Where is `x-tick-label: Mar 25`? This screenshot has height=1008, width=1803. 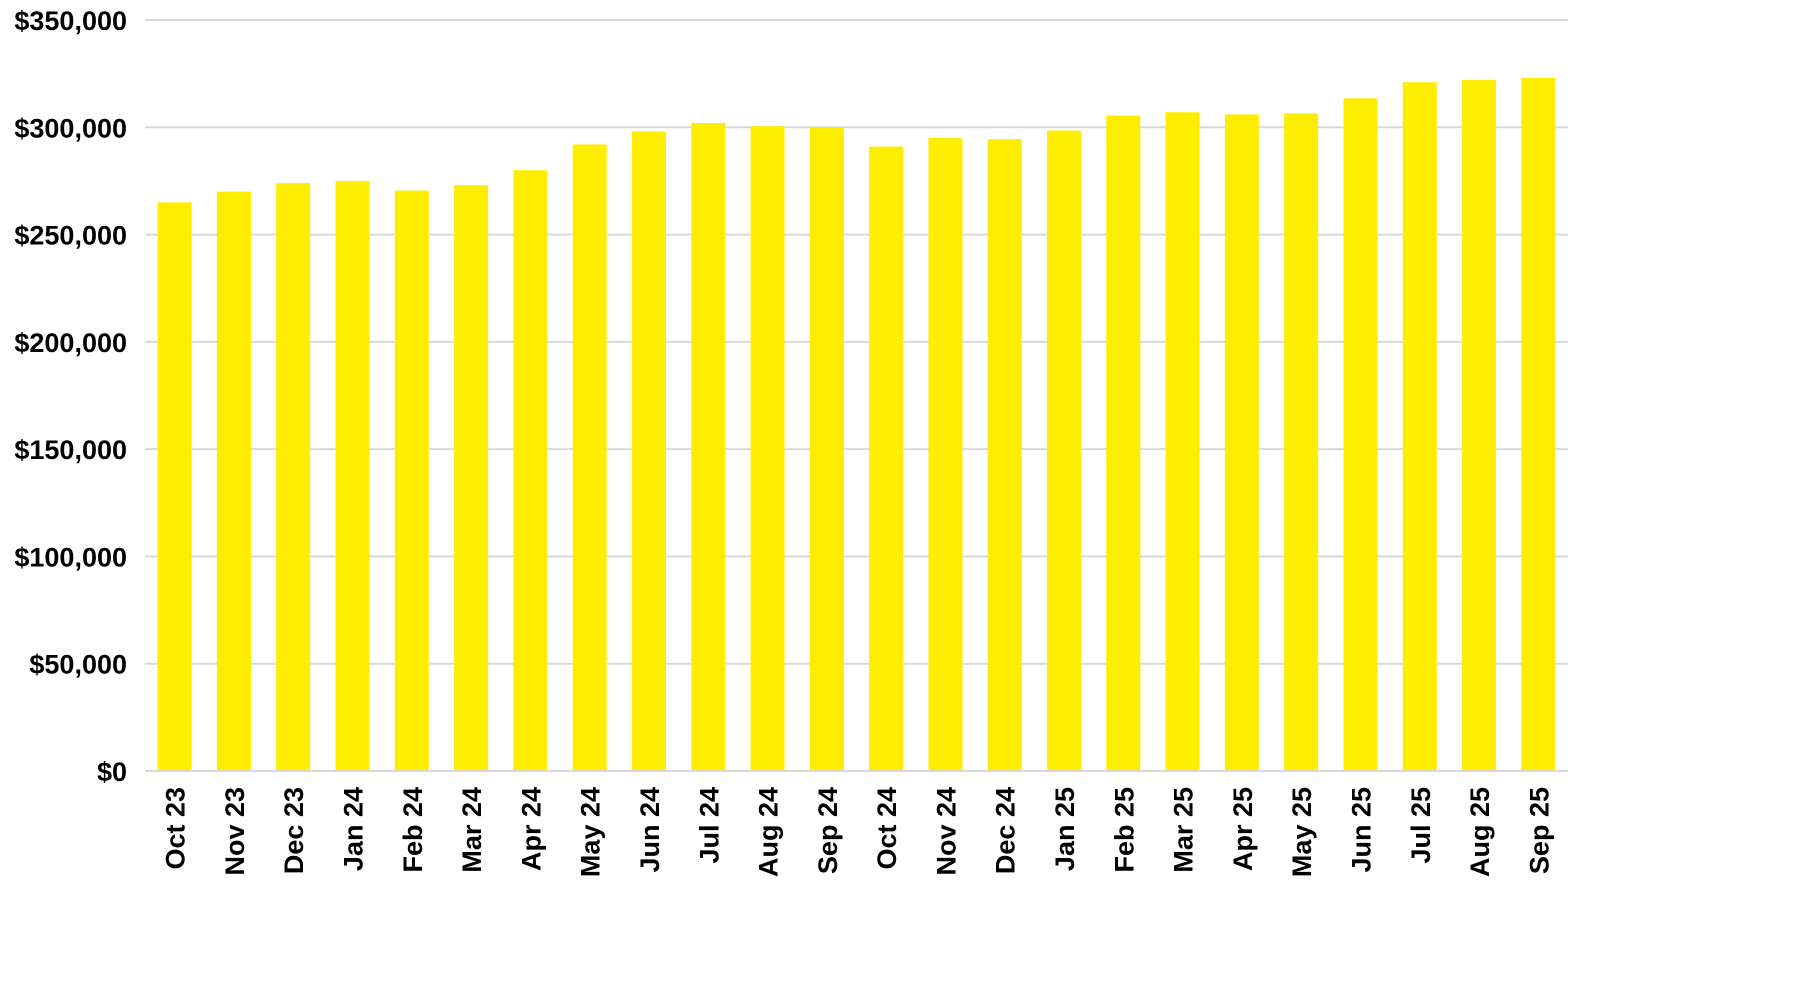
x-tick-label: Mar 25 is located at coordinates (1184, 830).